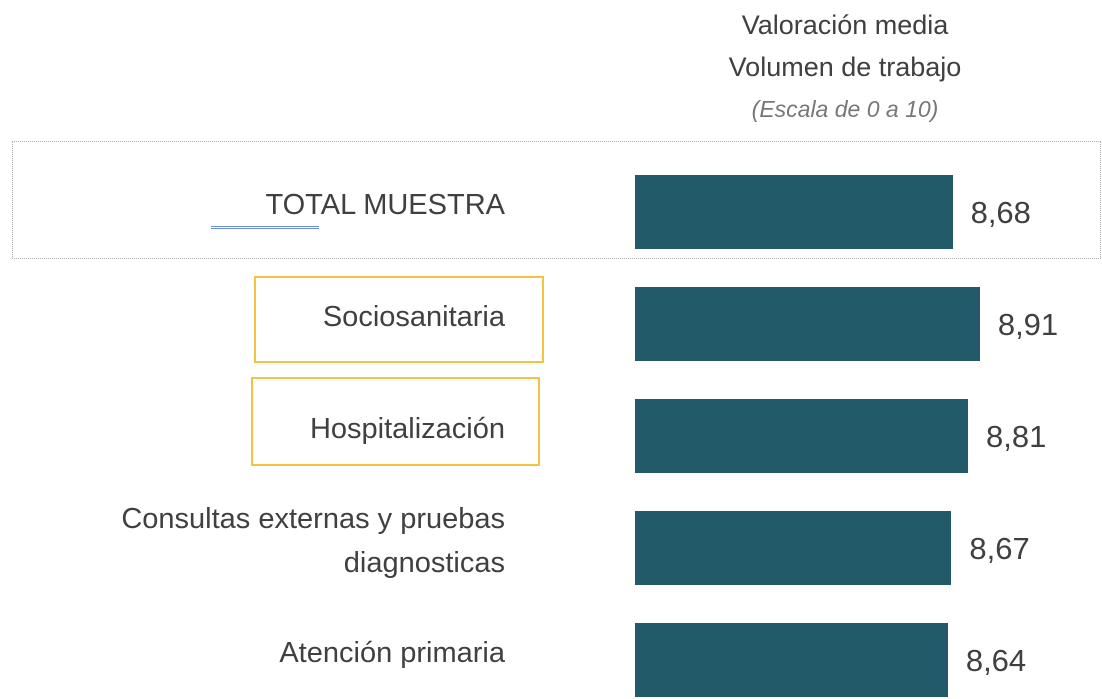 Image resolution: width=1102 pixels, height=699 pixels. What do you see at coordinates (413, 317) in the screenshot?
I see `category-label: Sociosanitaria` at bounding box center [413, 317].